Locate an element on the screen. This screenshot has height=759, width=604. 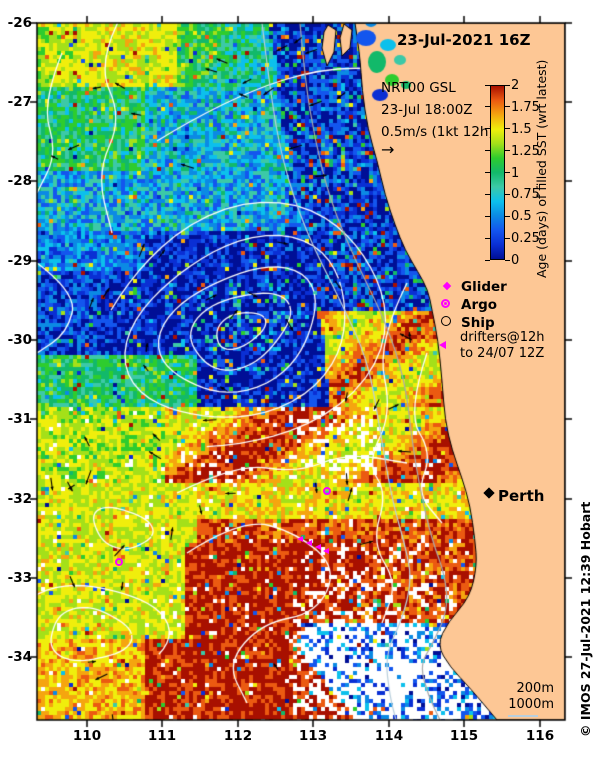
model-valid-time: 23-Jul 18:00Z is located at coordinates (427, 110).